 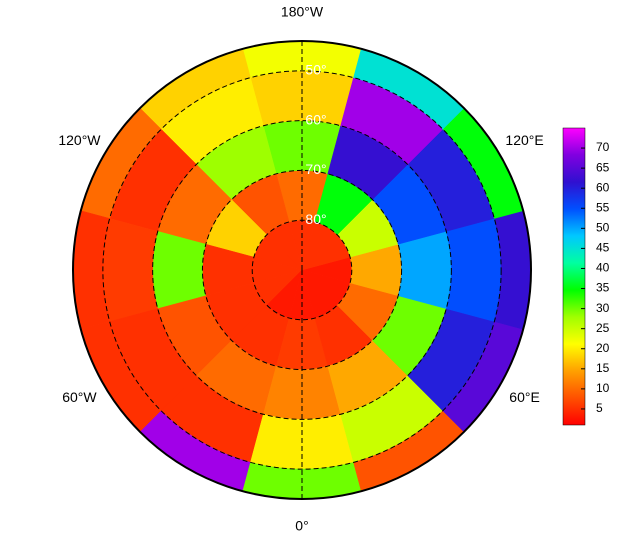 What do you see at coordinates (315, 219) in the screenshot?
I see `parallel-label: 80°` at bounding box center [315, 219].